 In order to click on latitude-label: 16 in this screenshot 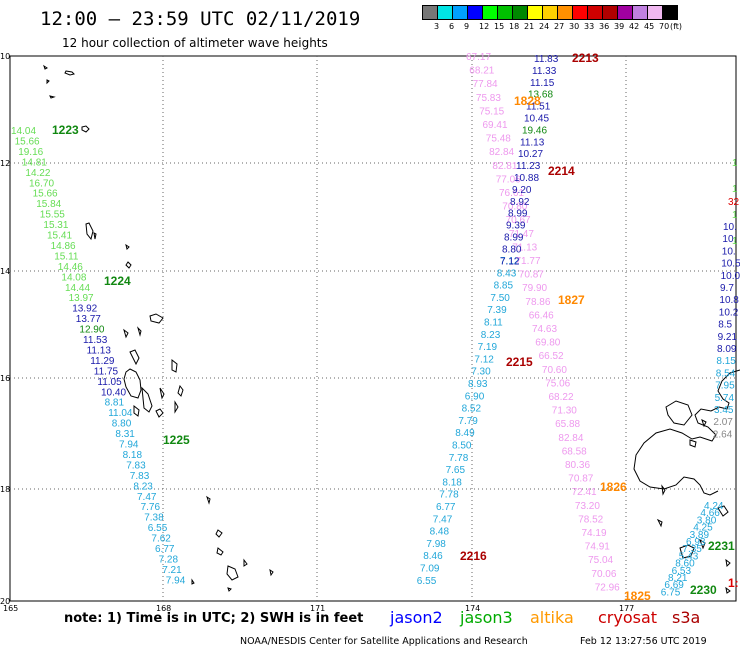, I will do `click(5, 378)`.